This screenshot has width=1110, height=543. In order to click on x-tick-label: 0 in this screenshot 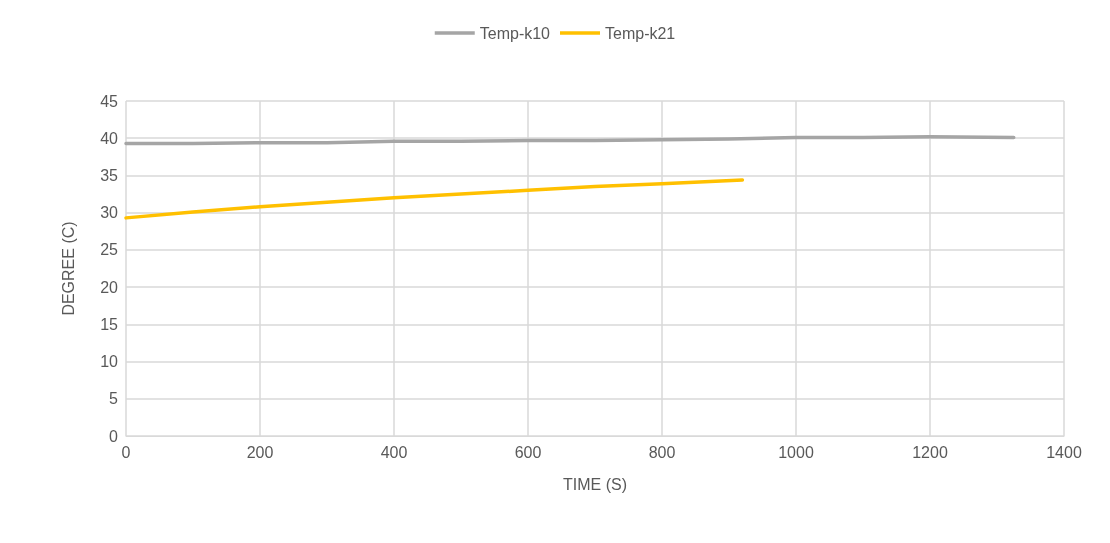, I will do `click(126, 452)`.